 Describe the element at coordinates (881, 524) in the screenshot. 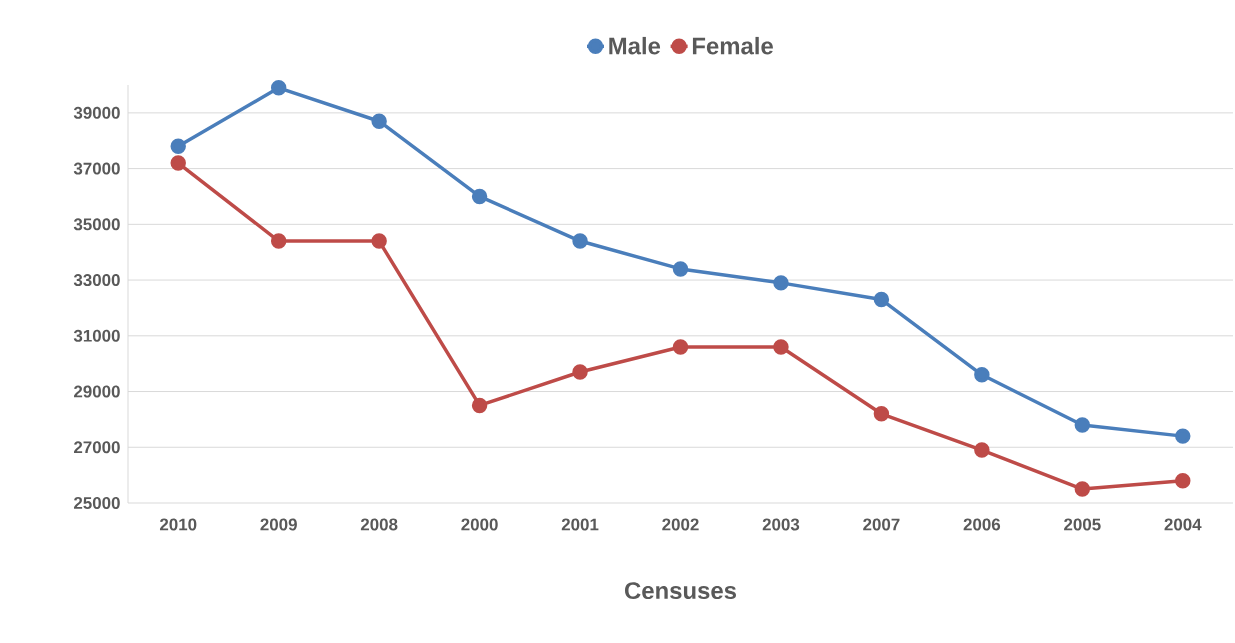

I see `x-tick-label: 2007` at that location.